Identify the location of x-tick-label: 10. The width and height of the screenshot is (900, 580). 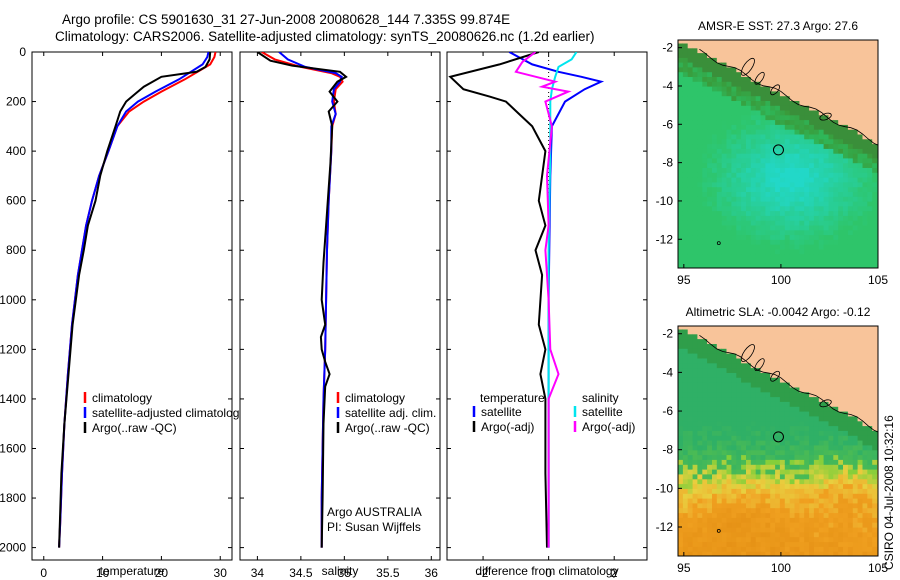
(103, 573).